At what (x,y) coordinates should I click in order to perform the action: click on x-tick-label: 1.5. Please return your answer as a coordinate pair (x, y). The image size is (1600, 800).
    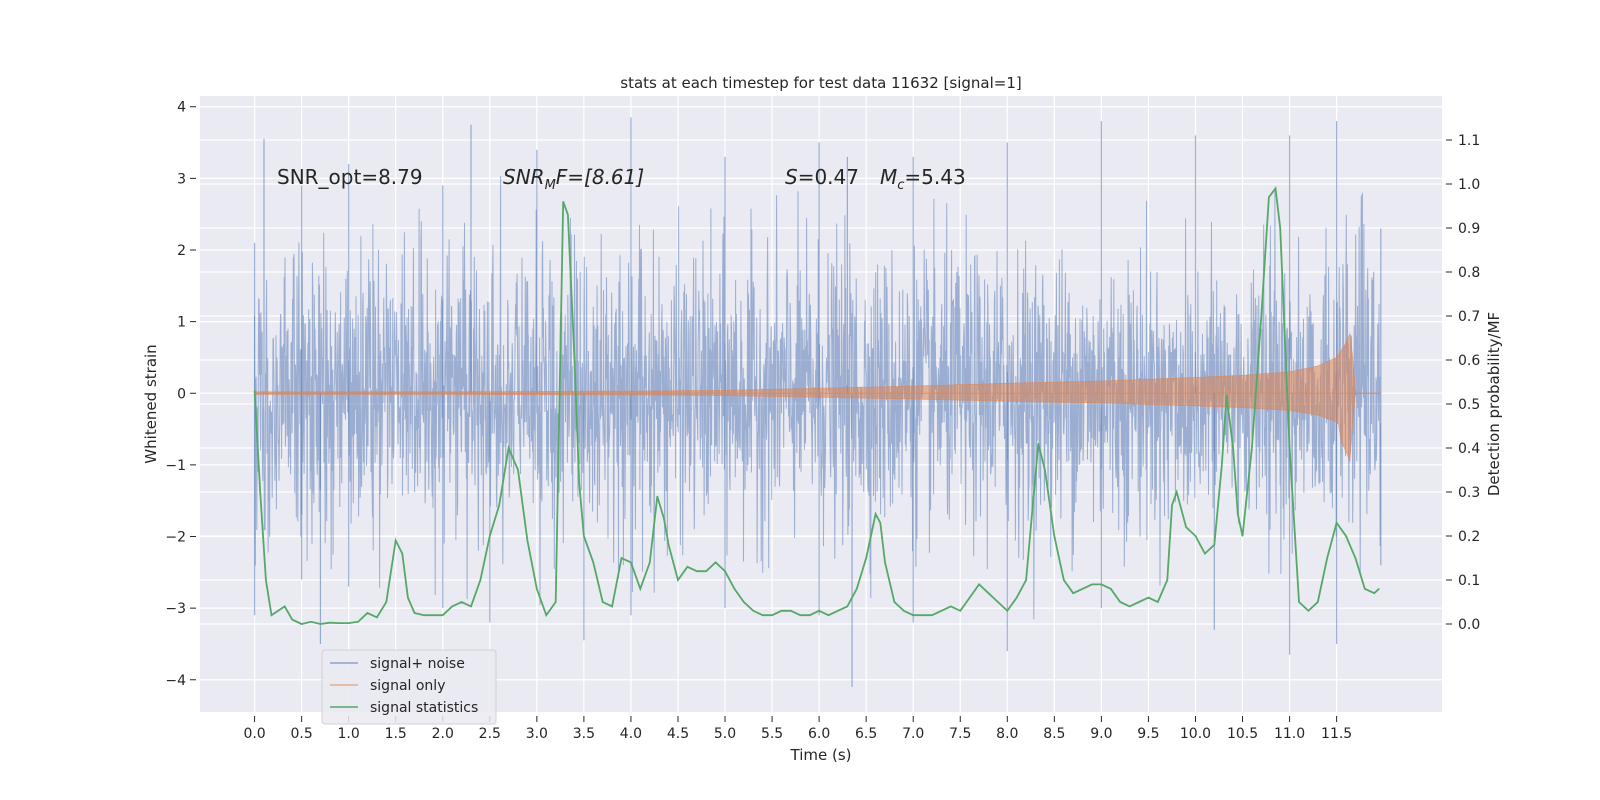
    Looking at the image, I should click on (396, 734).